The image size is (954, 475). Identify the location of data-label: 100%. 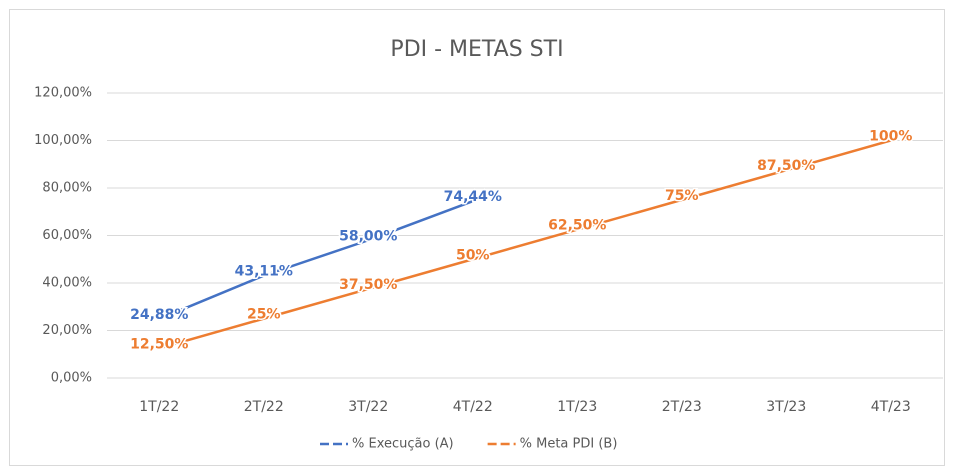
(890, 137).